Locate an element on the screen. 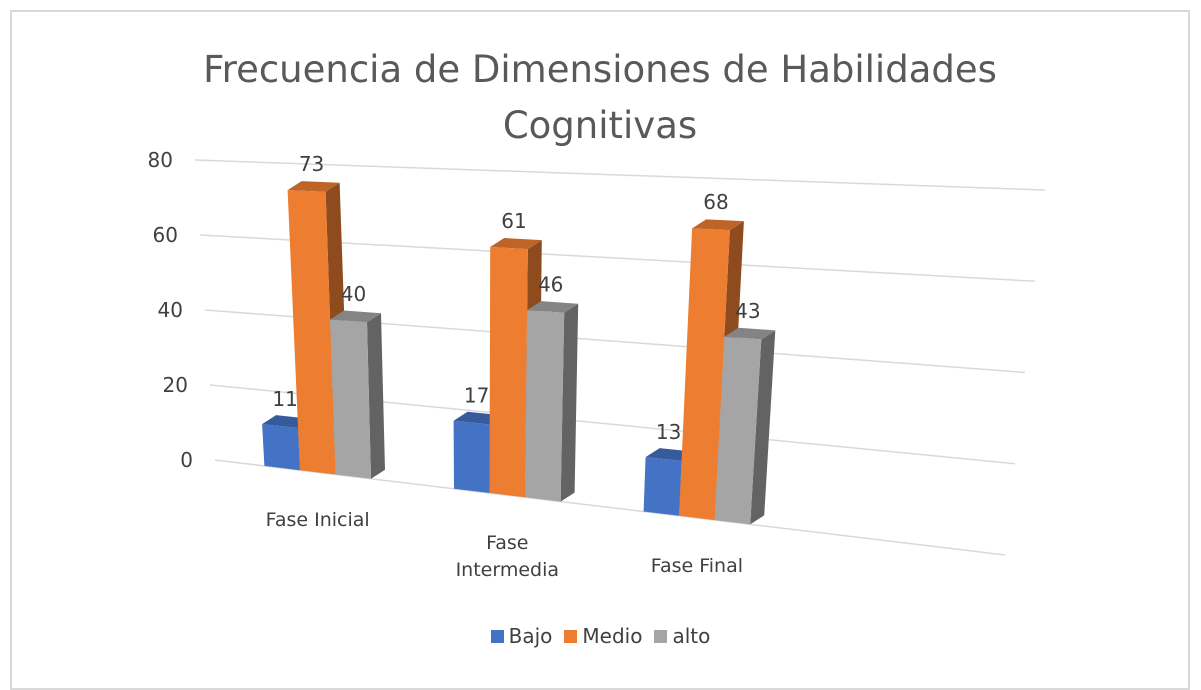 Image resolution: width=1201 pixels, height=690 pixels. legend-label: Bajo is located at coordinates (530, 636).